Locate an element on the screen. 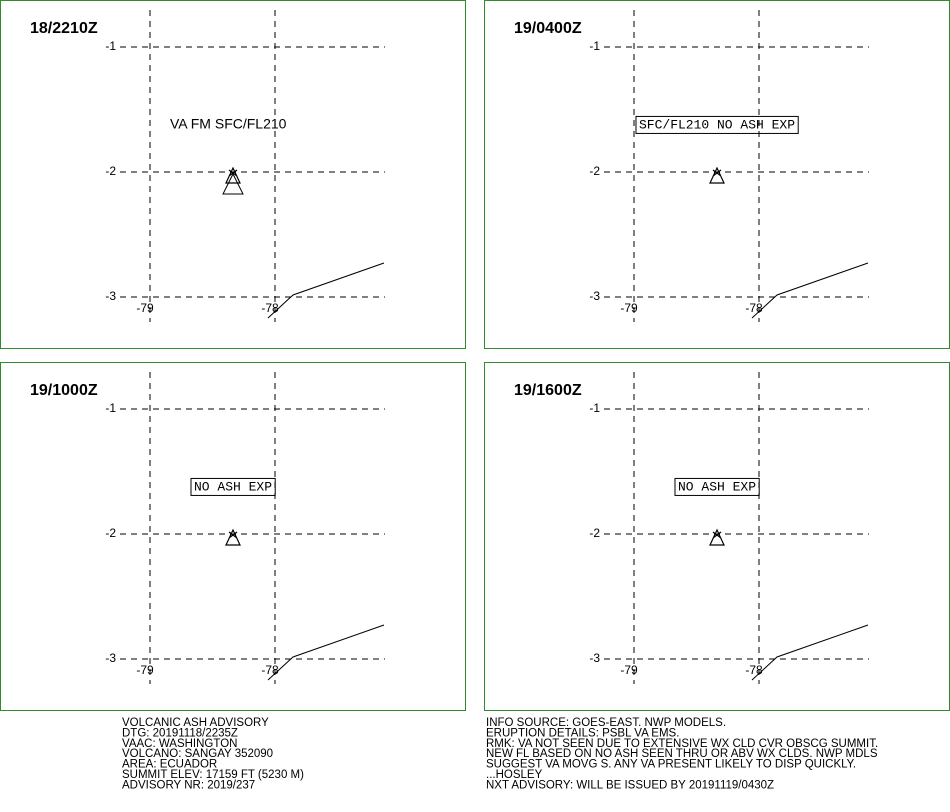 The image size is (950, 812). ash-annotation: SFC/FL210 NO ASH EXP is located at coordinates (717, 124).